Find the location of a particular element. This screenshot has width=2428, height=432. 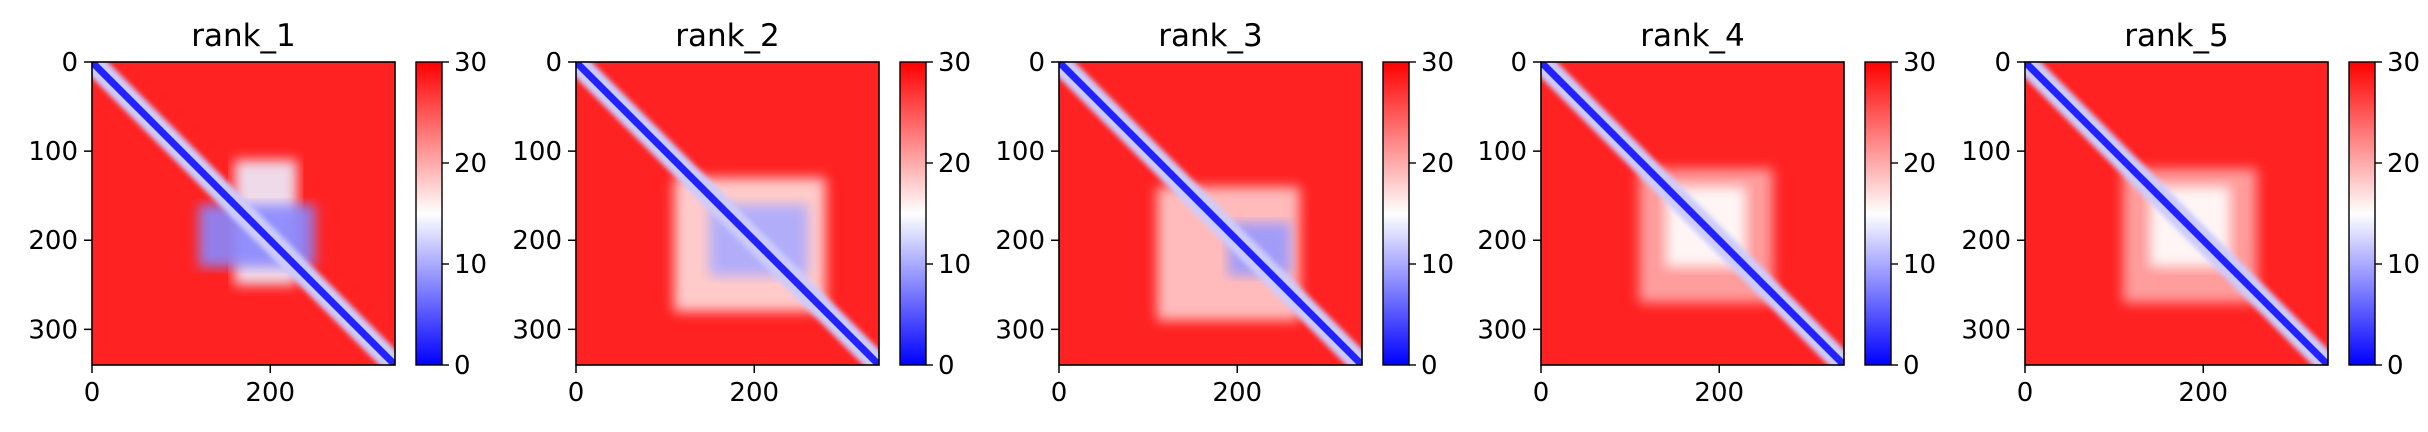

panel-title: rank_3 is located at coordinates (1210, 36).